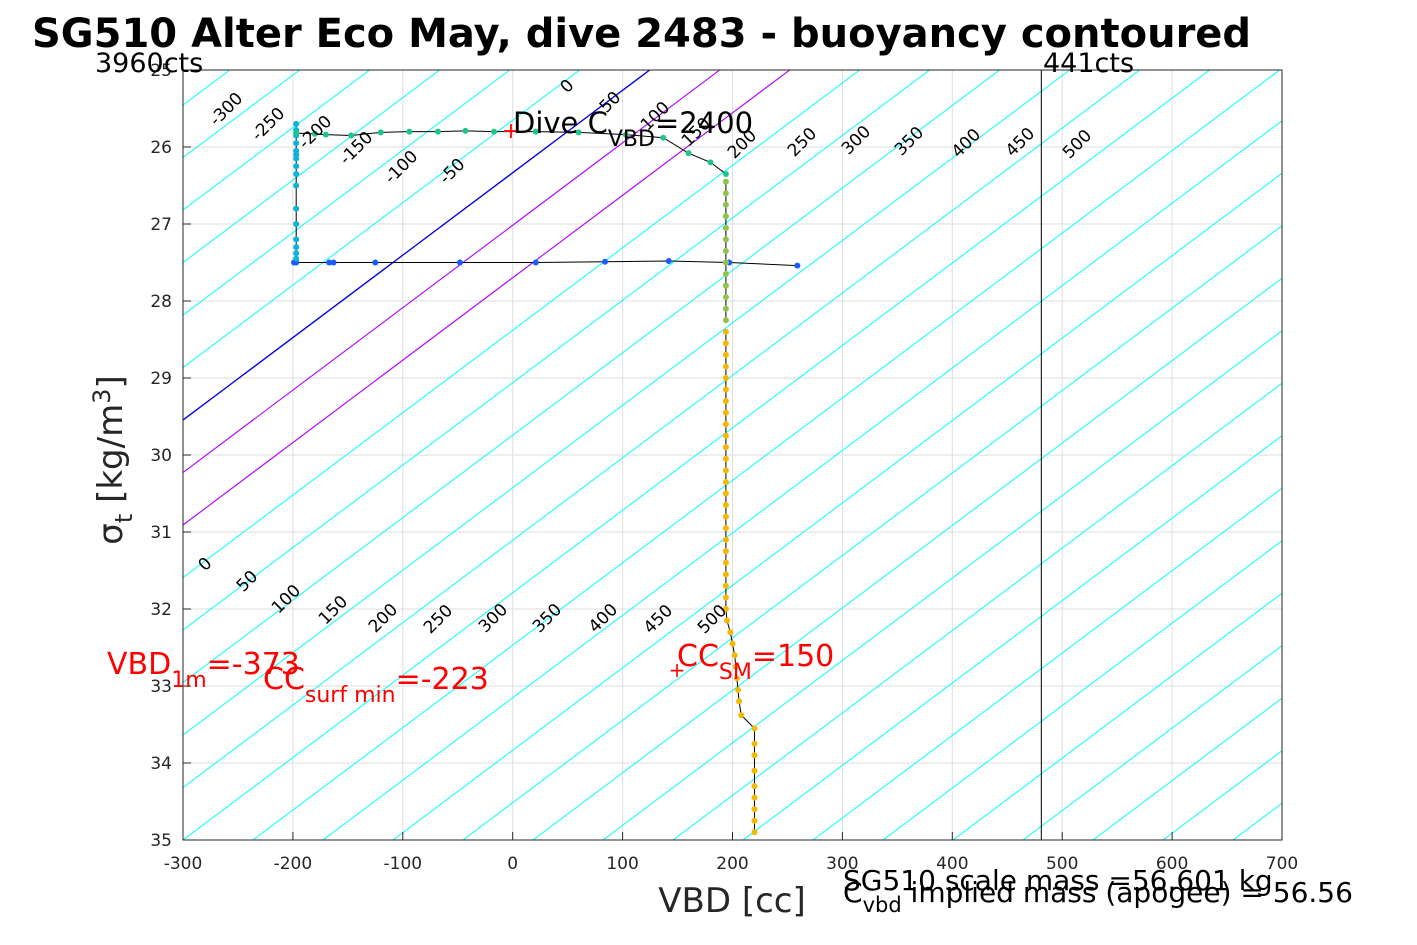  I want to click on y-tick-label: 28, so click(161, 302).